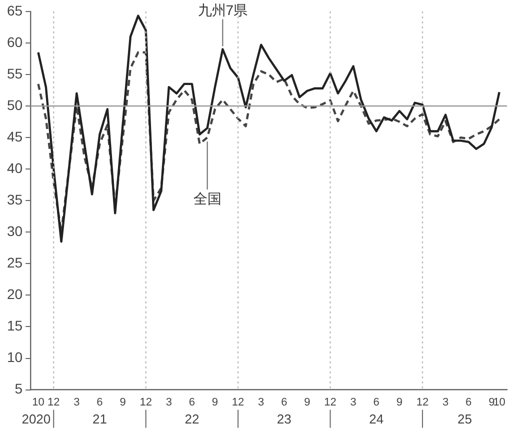 Image resolution: width=513 pixels, height=432 pixels. I want to click on y-tick-label: 5, so click(18, 388).